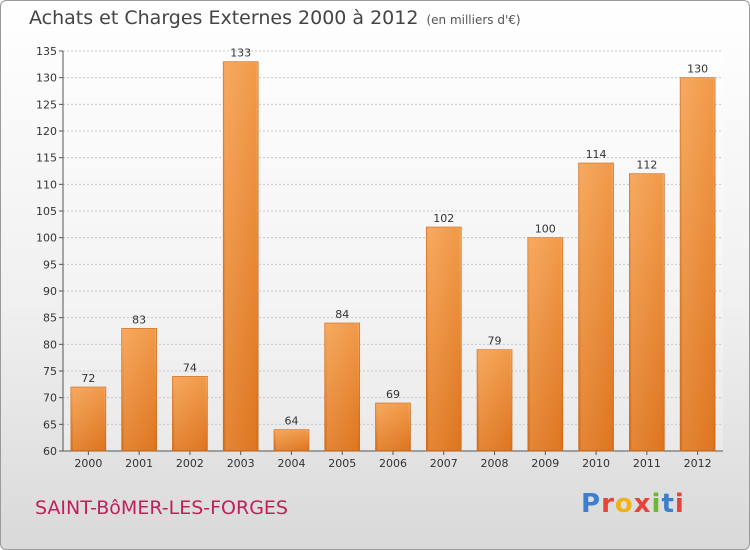  I want to click on y-tick-label: 115, so click(46, 158).